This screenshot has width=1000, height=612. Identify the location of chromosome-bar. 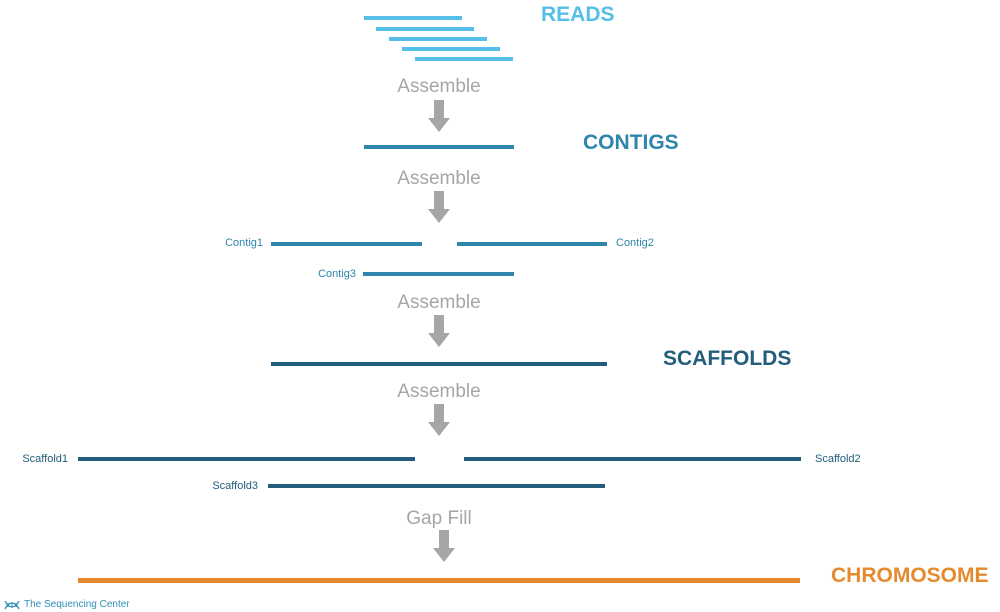
(439, 580).